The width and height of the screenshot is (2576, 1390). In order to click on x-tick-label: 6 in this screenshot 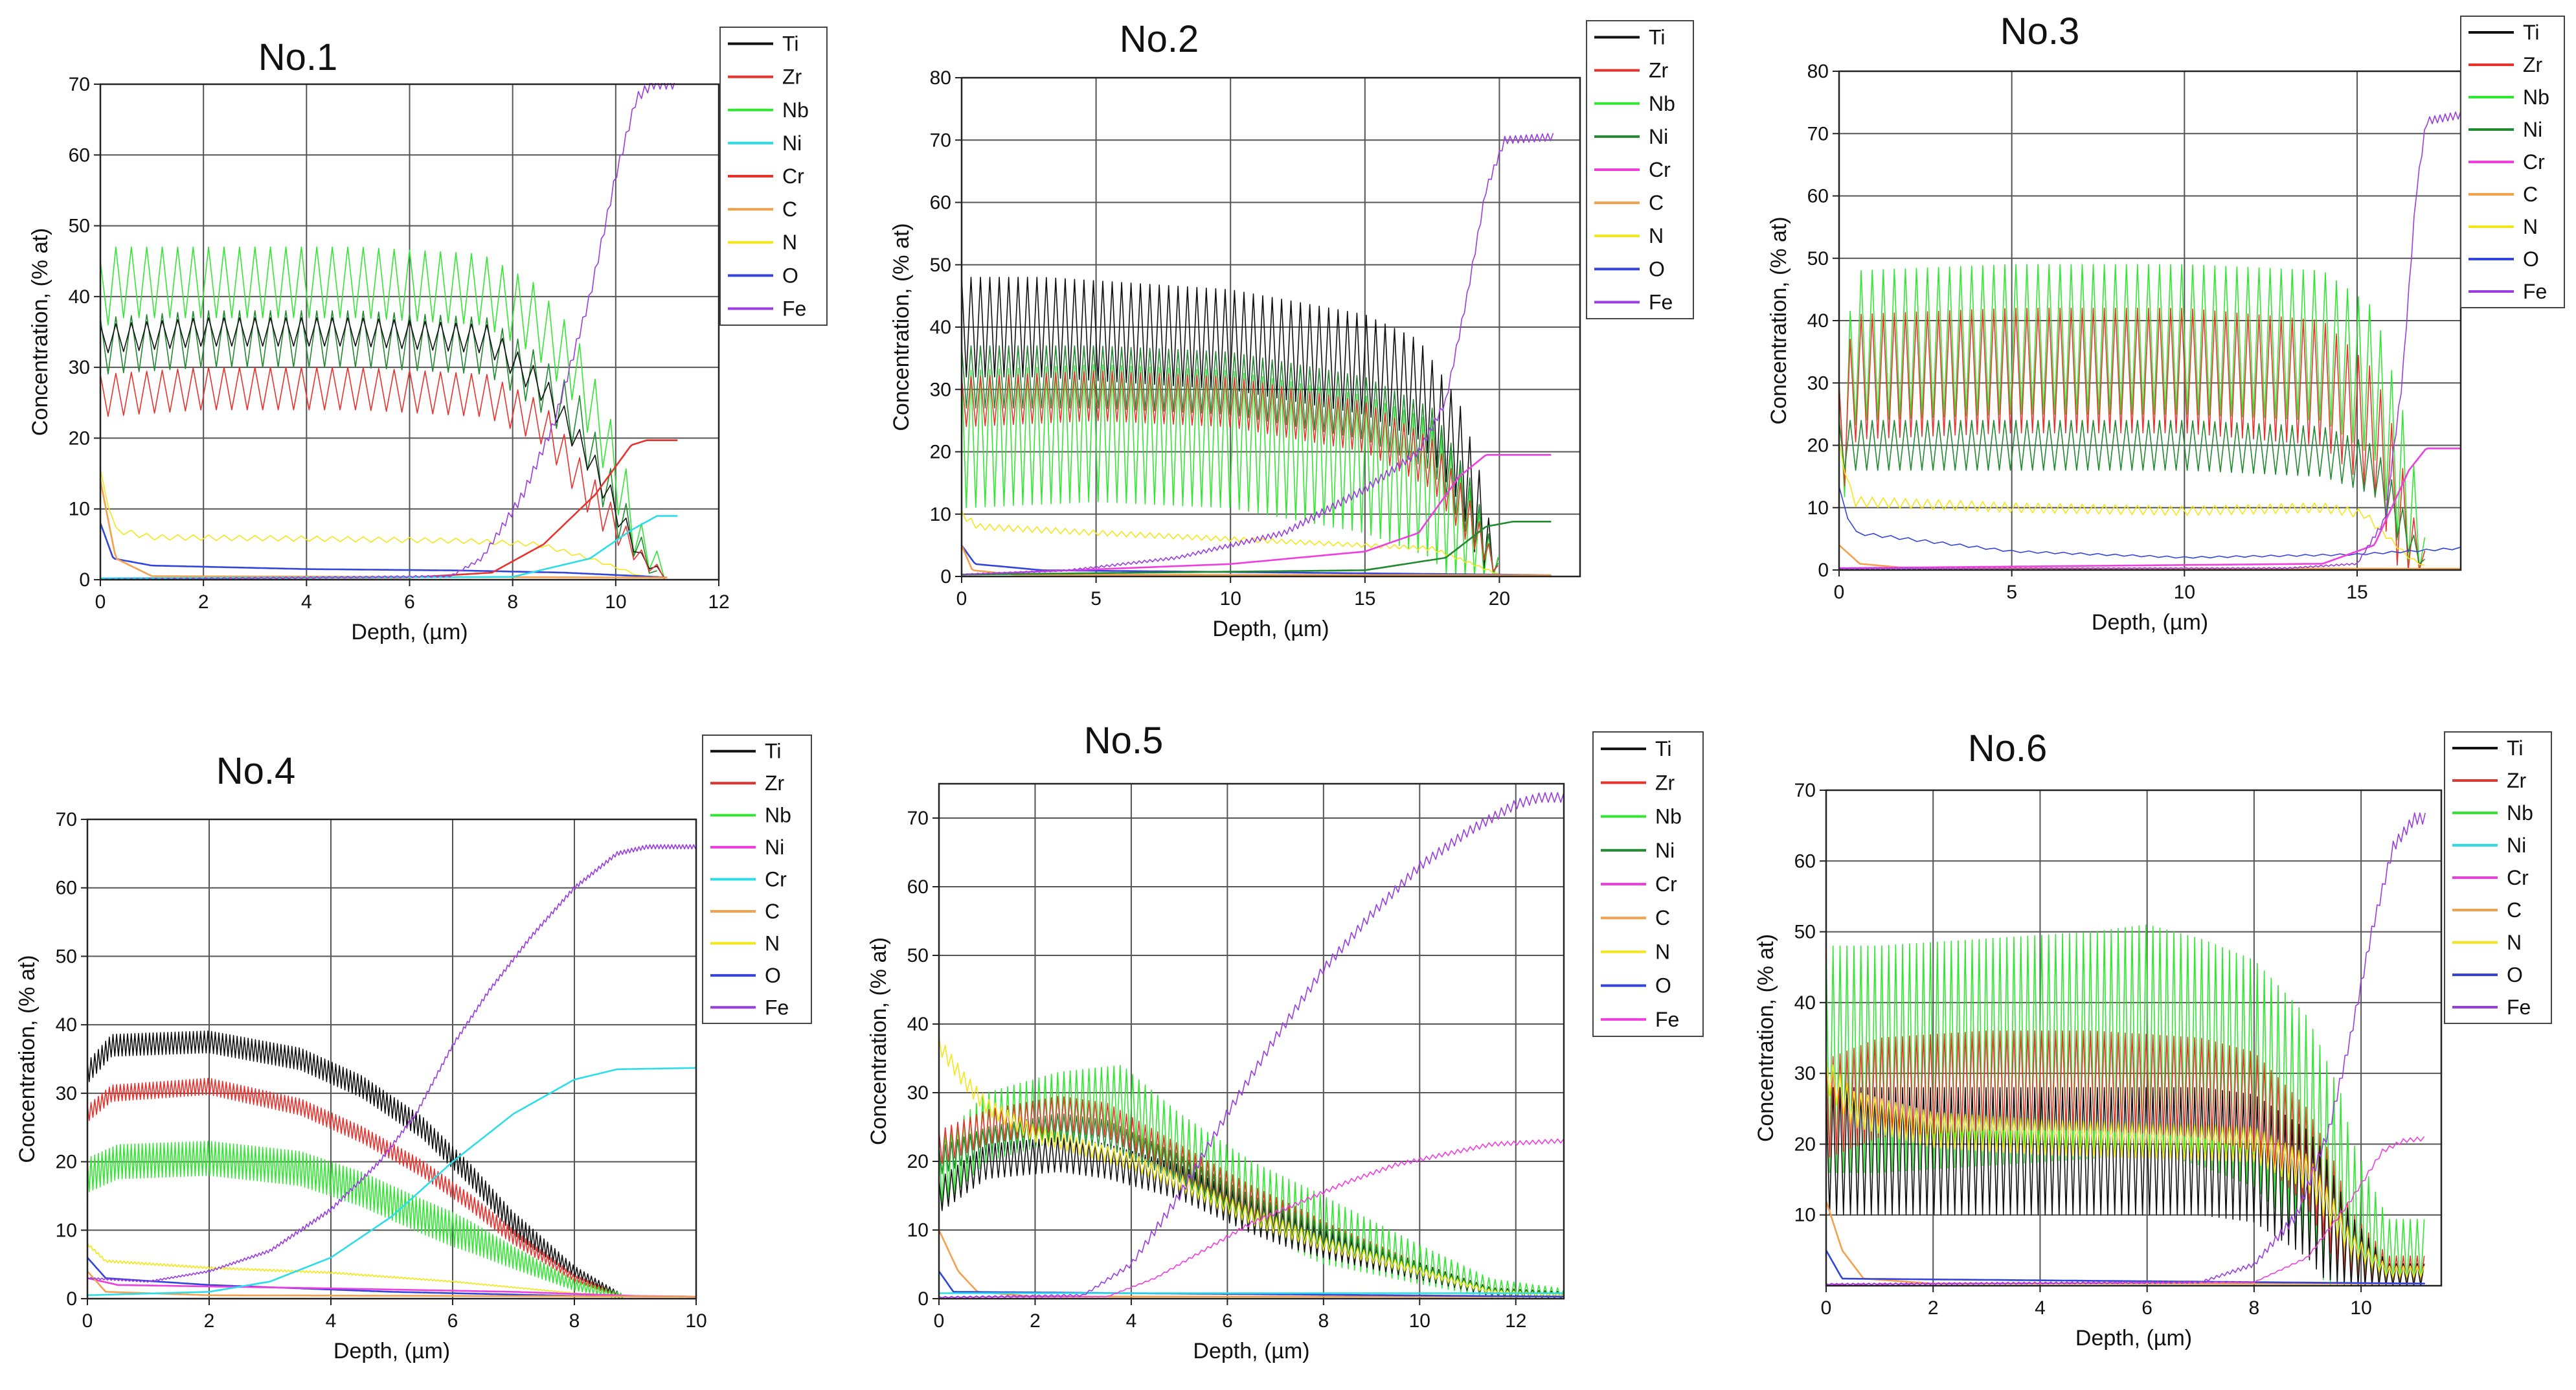, I will do `click(1227, 1321)`.